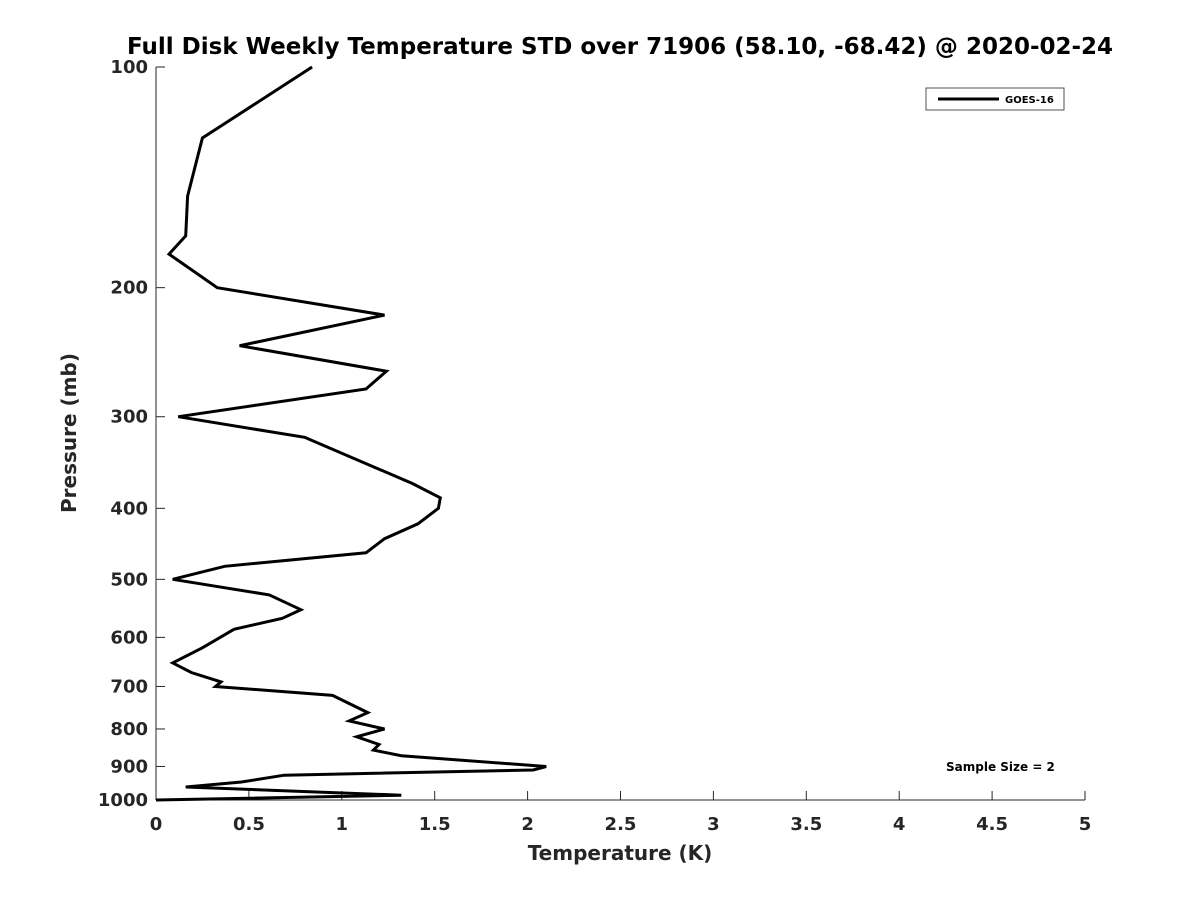 This screenshot has width=1200, height=900. I want to click on y-tick-label: 900, so click(129, 766).